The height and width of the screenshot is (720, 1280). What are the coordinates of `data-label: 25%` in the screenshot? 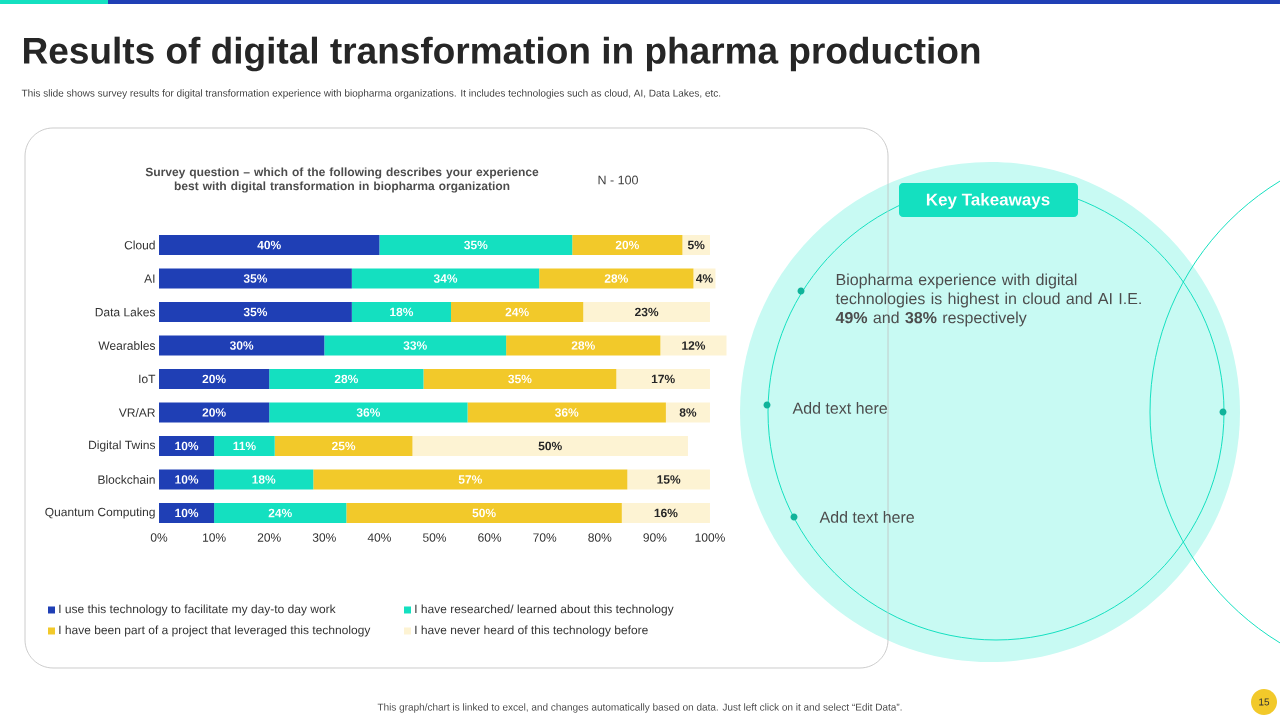 It's located at (344, 446).